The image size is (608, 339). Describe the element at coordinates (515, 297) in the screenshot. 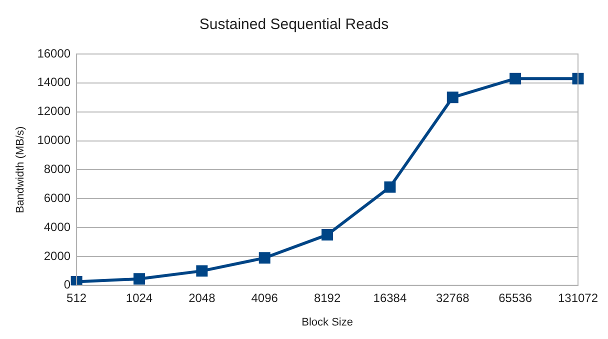

I see `x-tick-label: 65536` at that location.